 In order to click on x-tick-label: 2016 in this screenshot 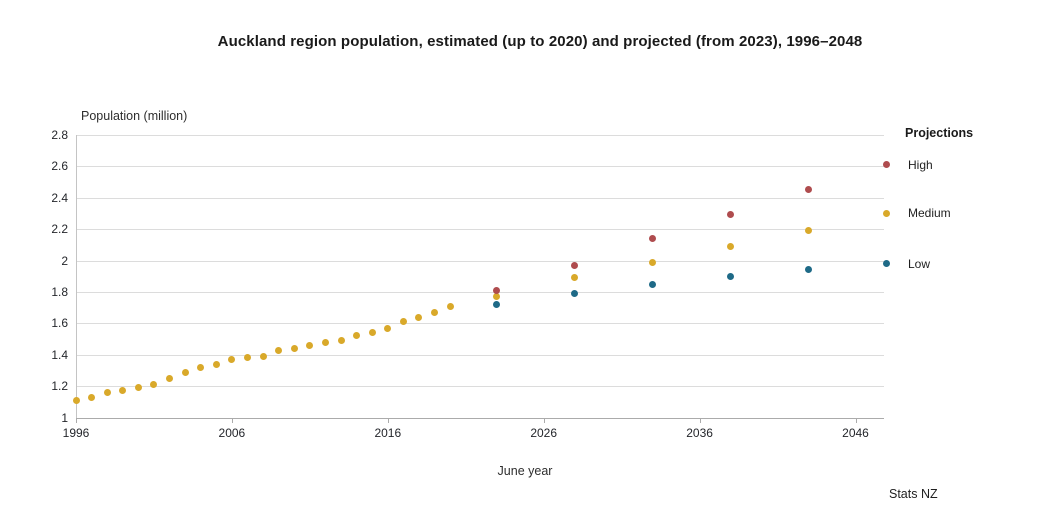, I will do `click(388, 432)`.